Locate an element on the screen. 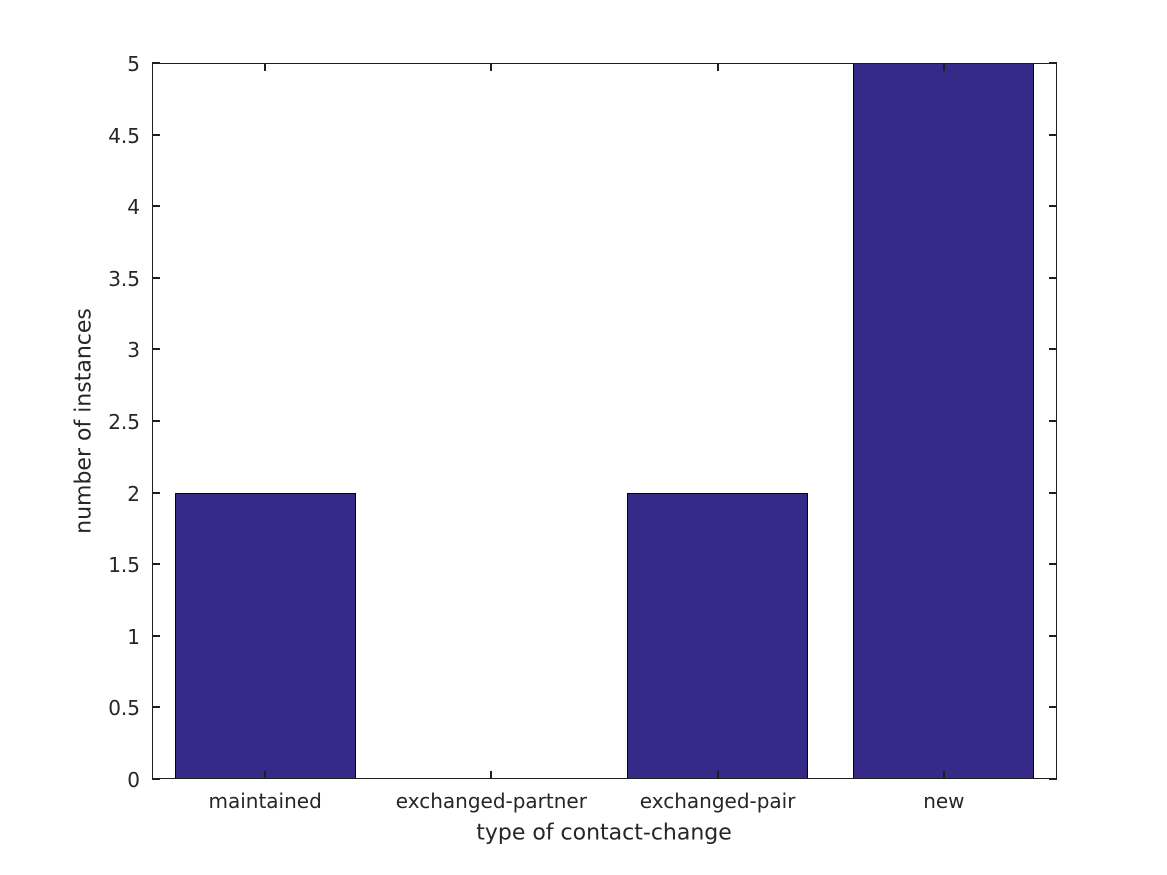 This screenshot has height=875, width=1167. x-axis-label: type of contact-change is located at coordinates (604, 833).